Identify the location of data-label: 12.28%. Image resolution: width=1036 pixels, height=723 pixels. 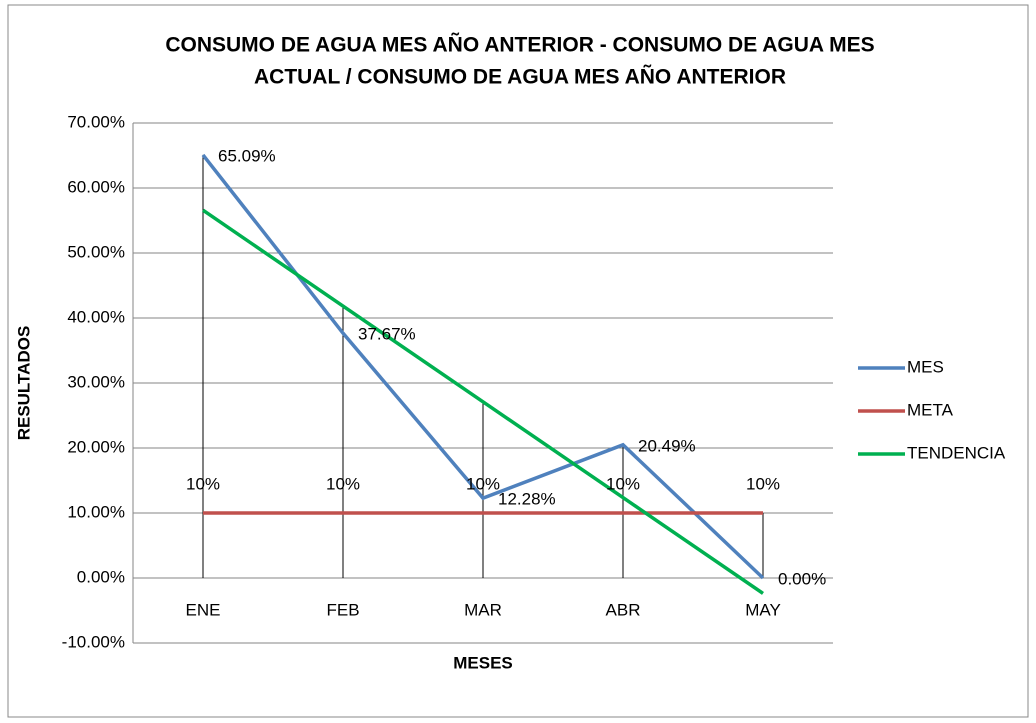
(527, 499).